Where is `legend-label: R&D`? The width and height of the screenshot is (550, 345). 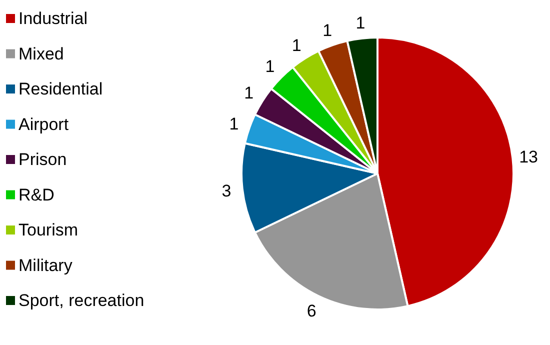 legend-label: R&D is located at coordinates (36, 194).